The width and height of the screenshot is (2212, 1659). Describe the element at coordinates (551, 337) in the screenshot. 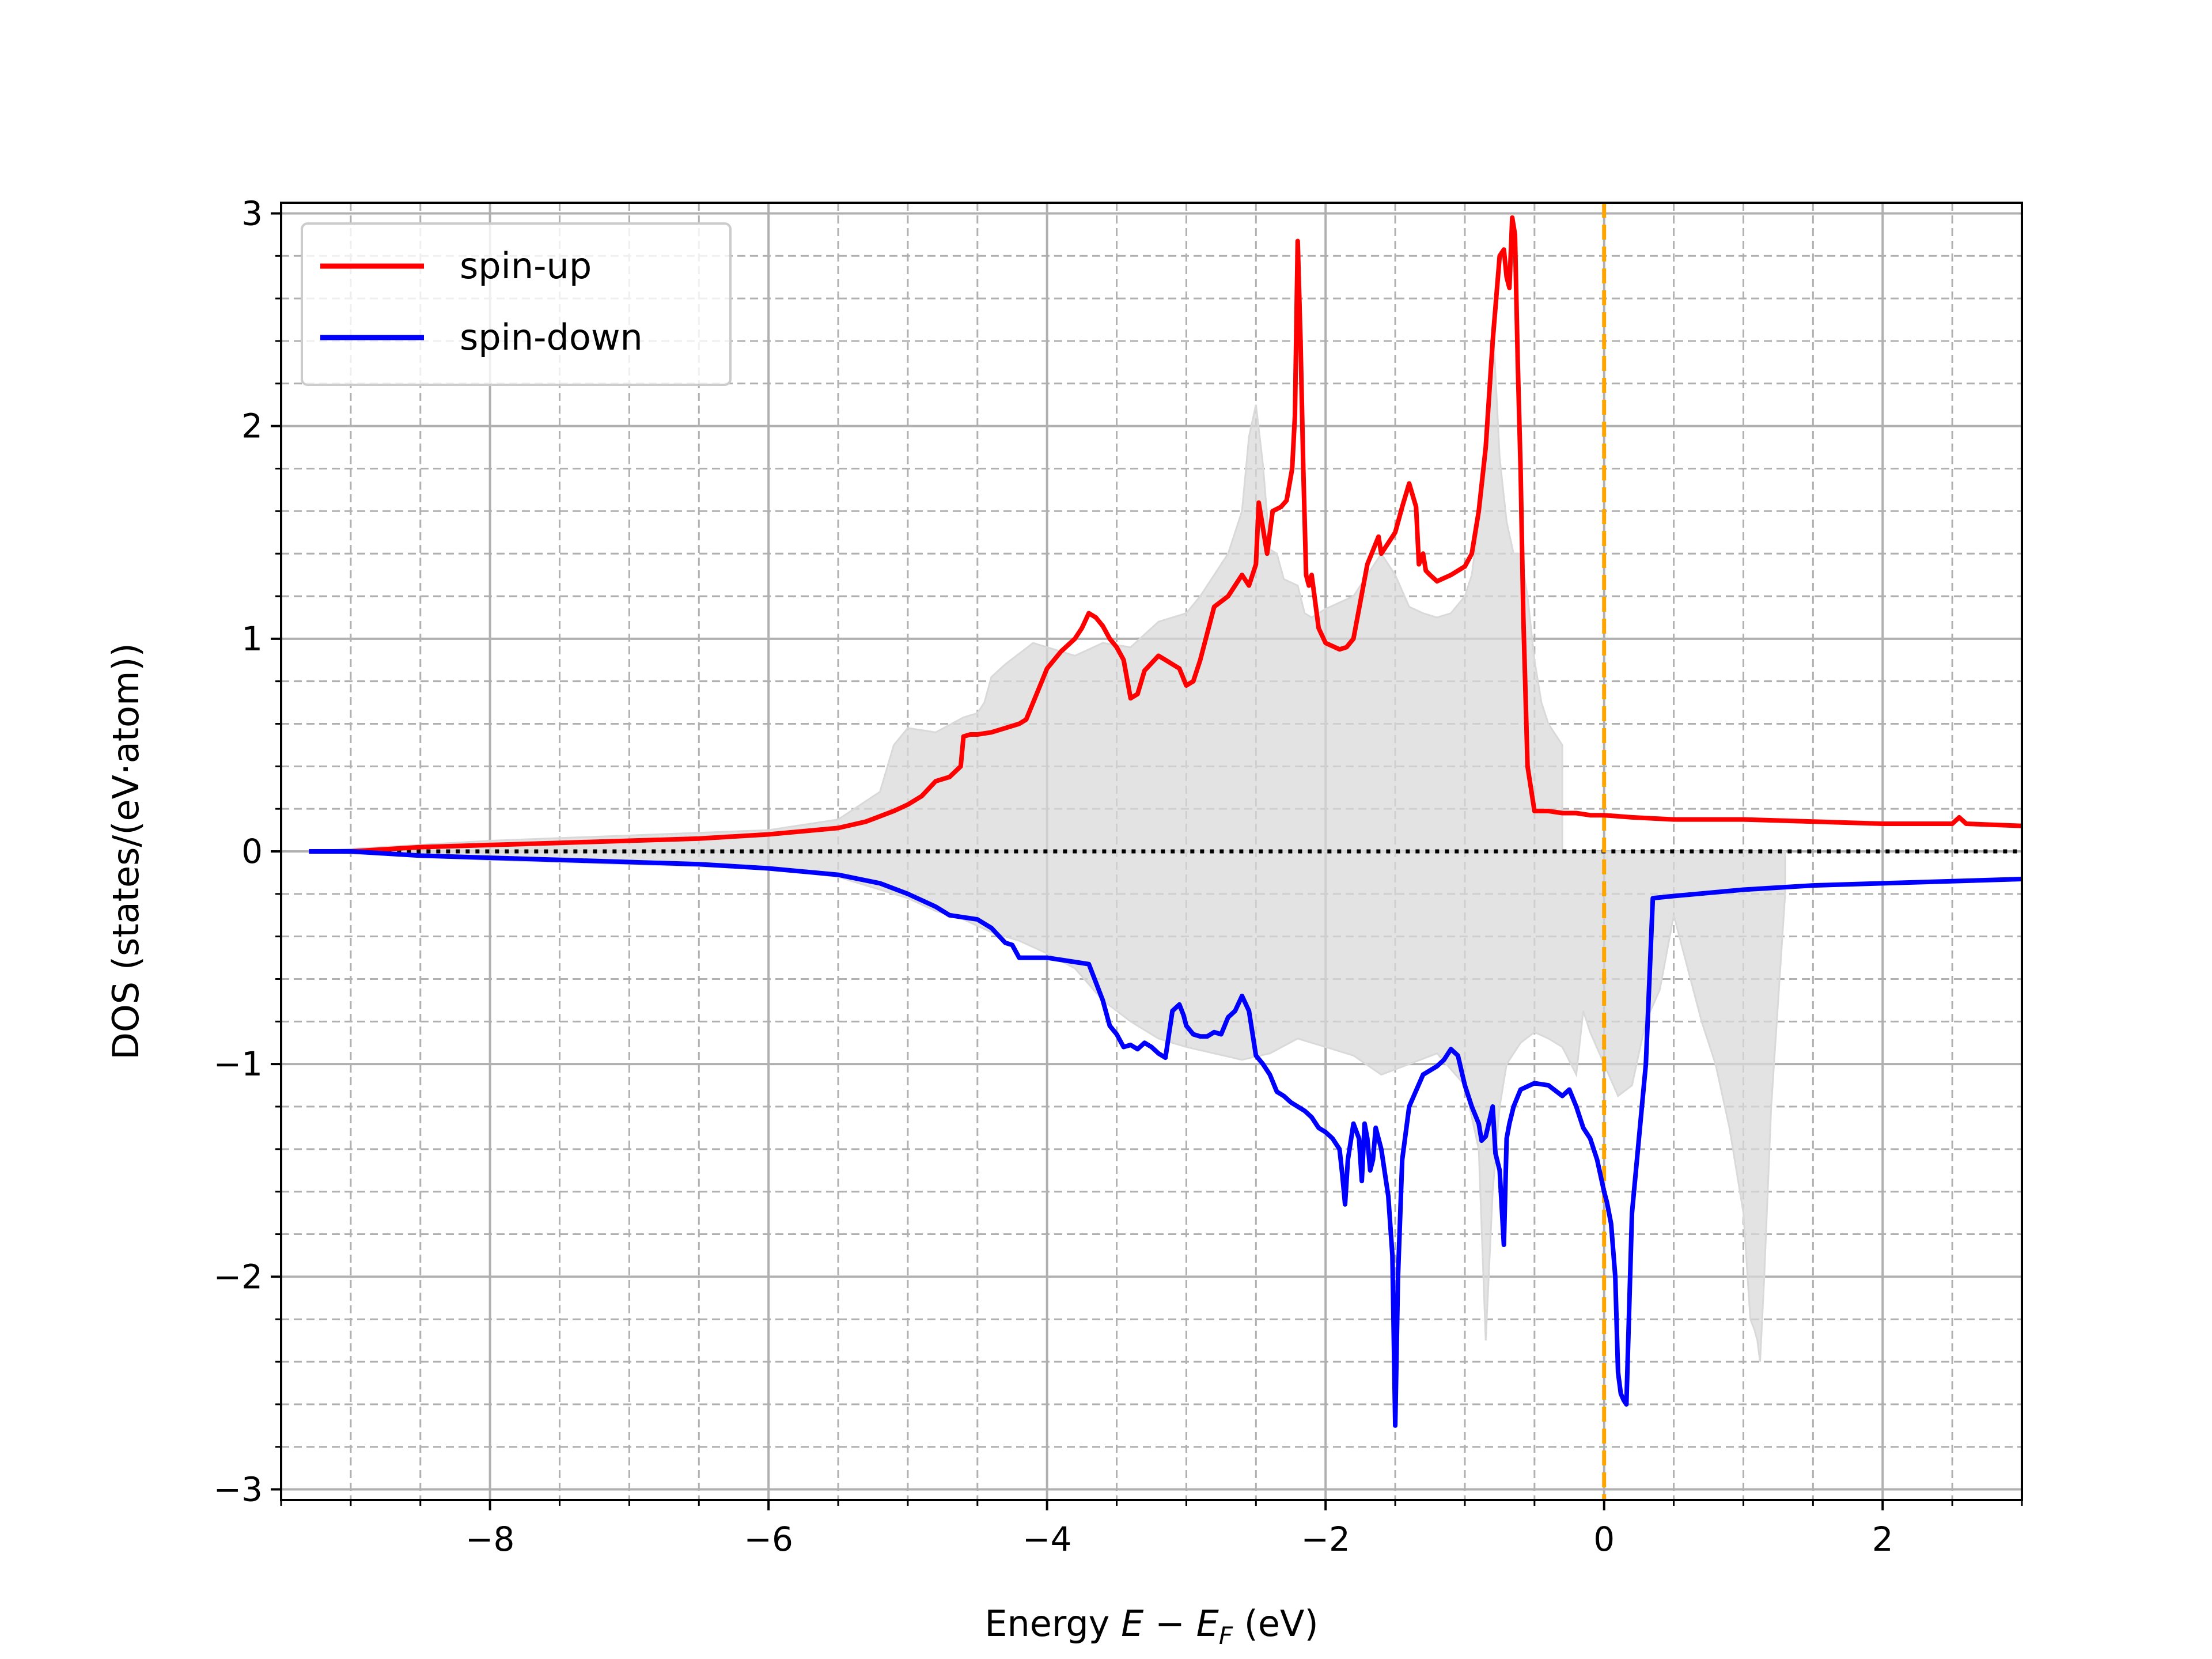

I see `legend-label-spin-down: spin-down` at that location.